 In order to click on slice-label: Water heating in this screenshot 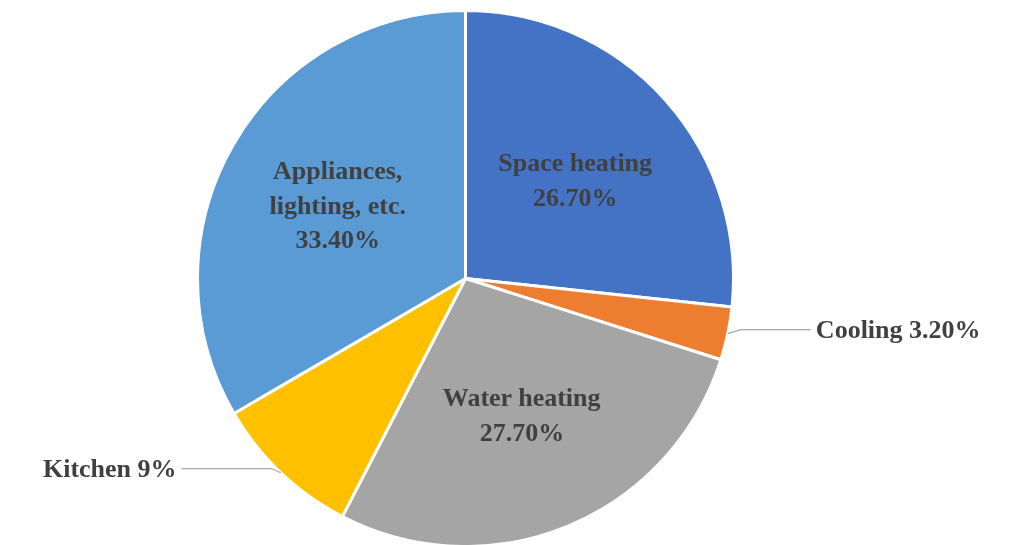, I will do `click(521, 397)`.